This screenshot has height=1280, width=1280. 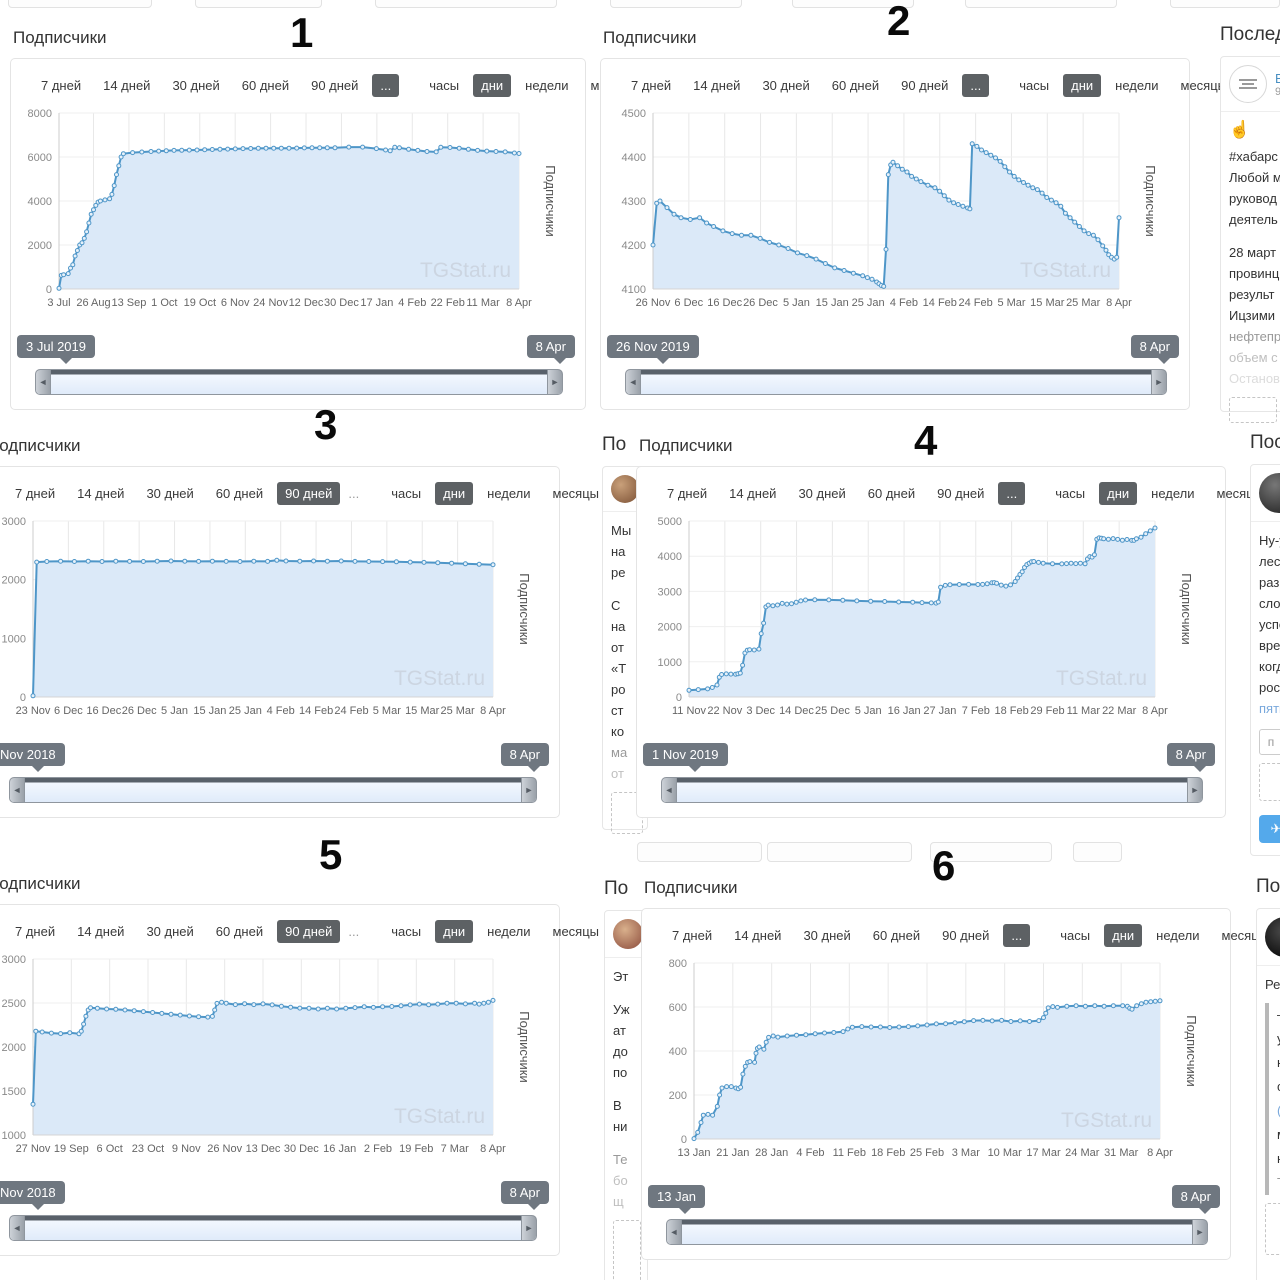 I want to click on post-link: пяти, so click(x=1269, y=708).